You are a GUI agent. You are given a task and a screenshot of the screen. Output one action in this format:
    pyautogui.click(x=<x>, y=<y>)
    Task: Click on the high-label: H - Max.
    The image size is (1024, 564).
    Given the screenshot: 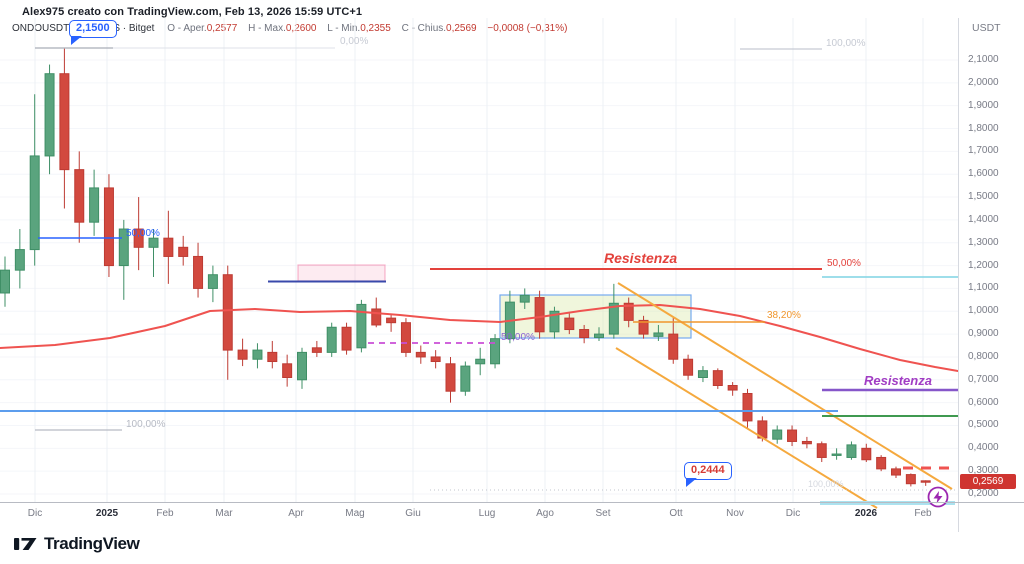 What is the action you would take?
    pyautogui.click(x=267, y=28)
    